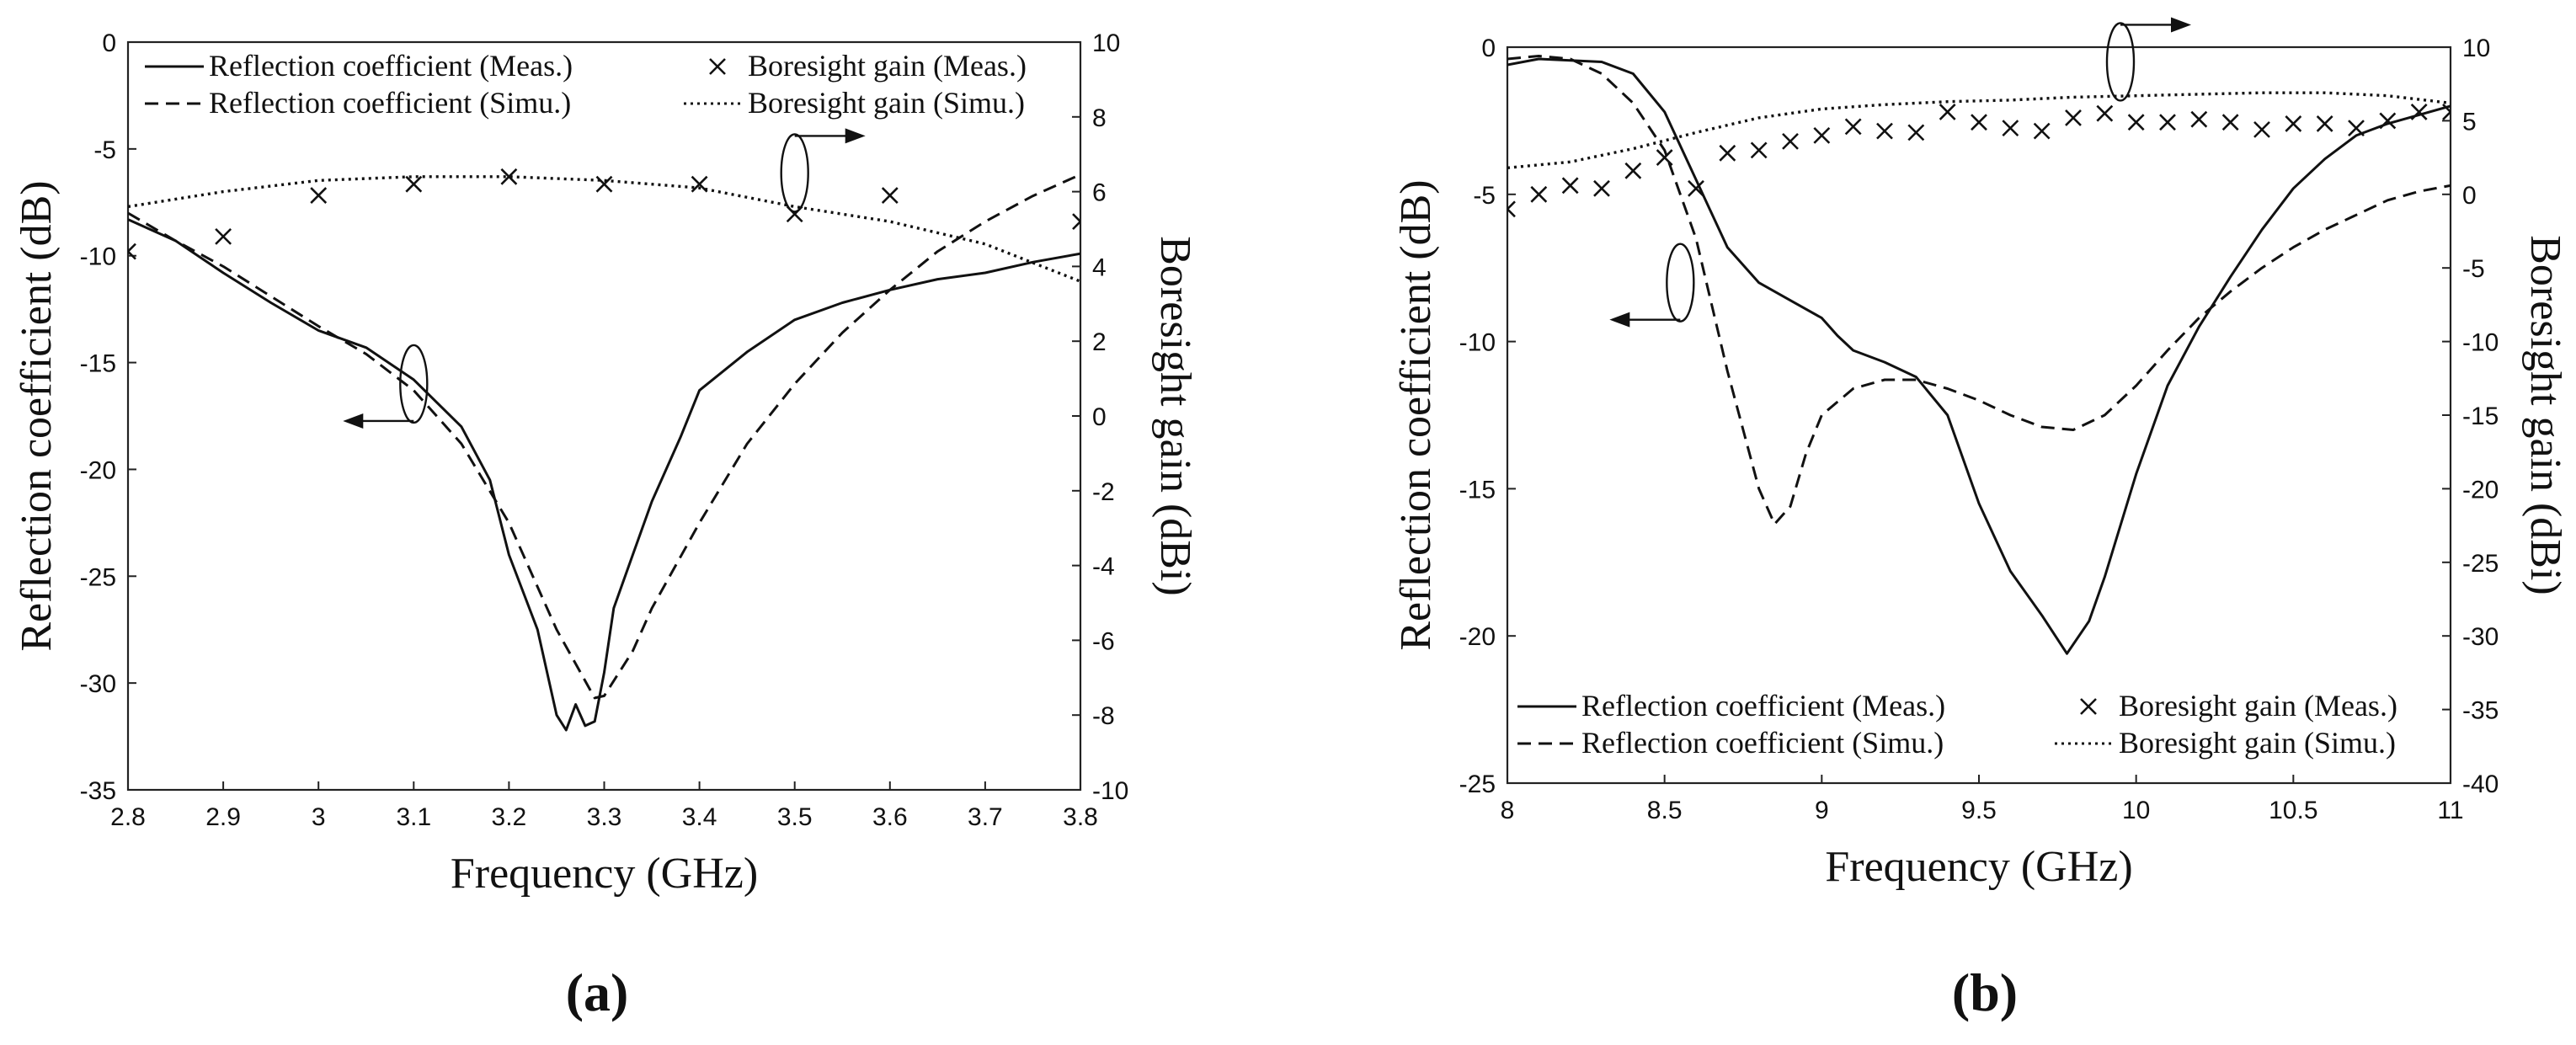  I want to click on y2-tick-label: -5, so click(2473, 269).